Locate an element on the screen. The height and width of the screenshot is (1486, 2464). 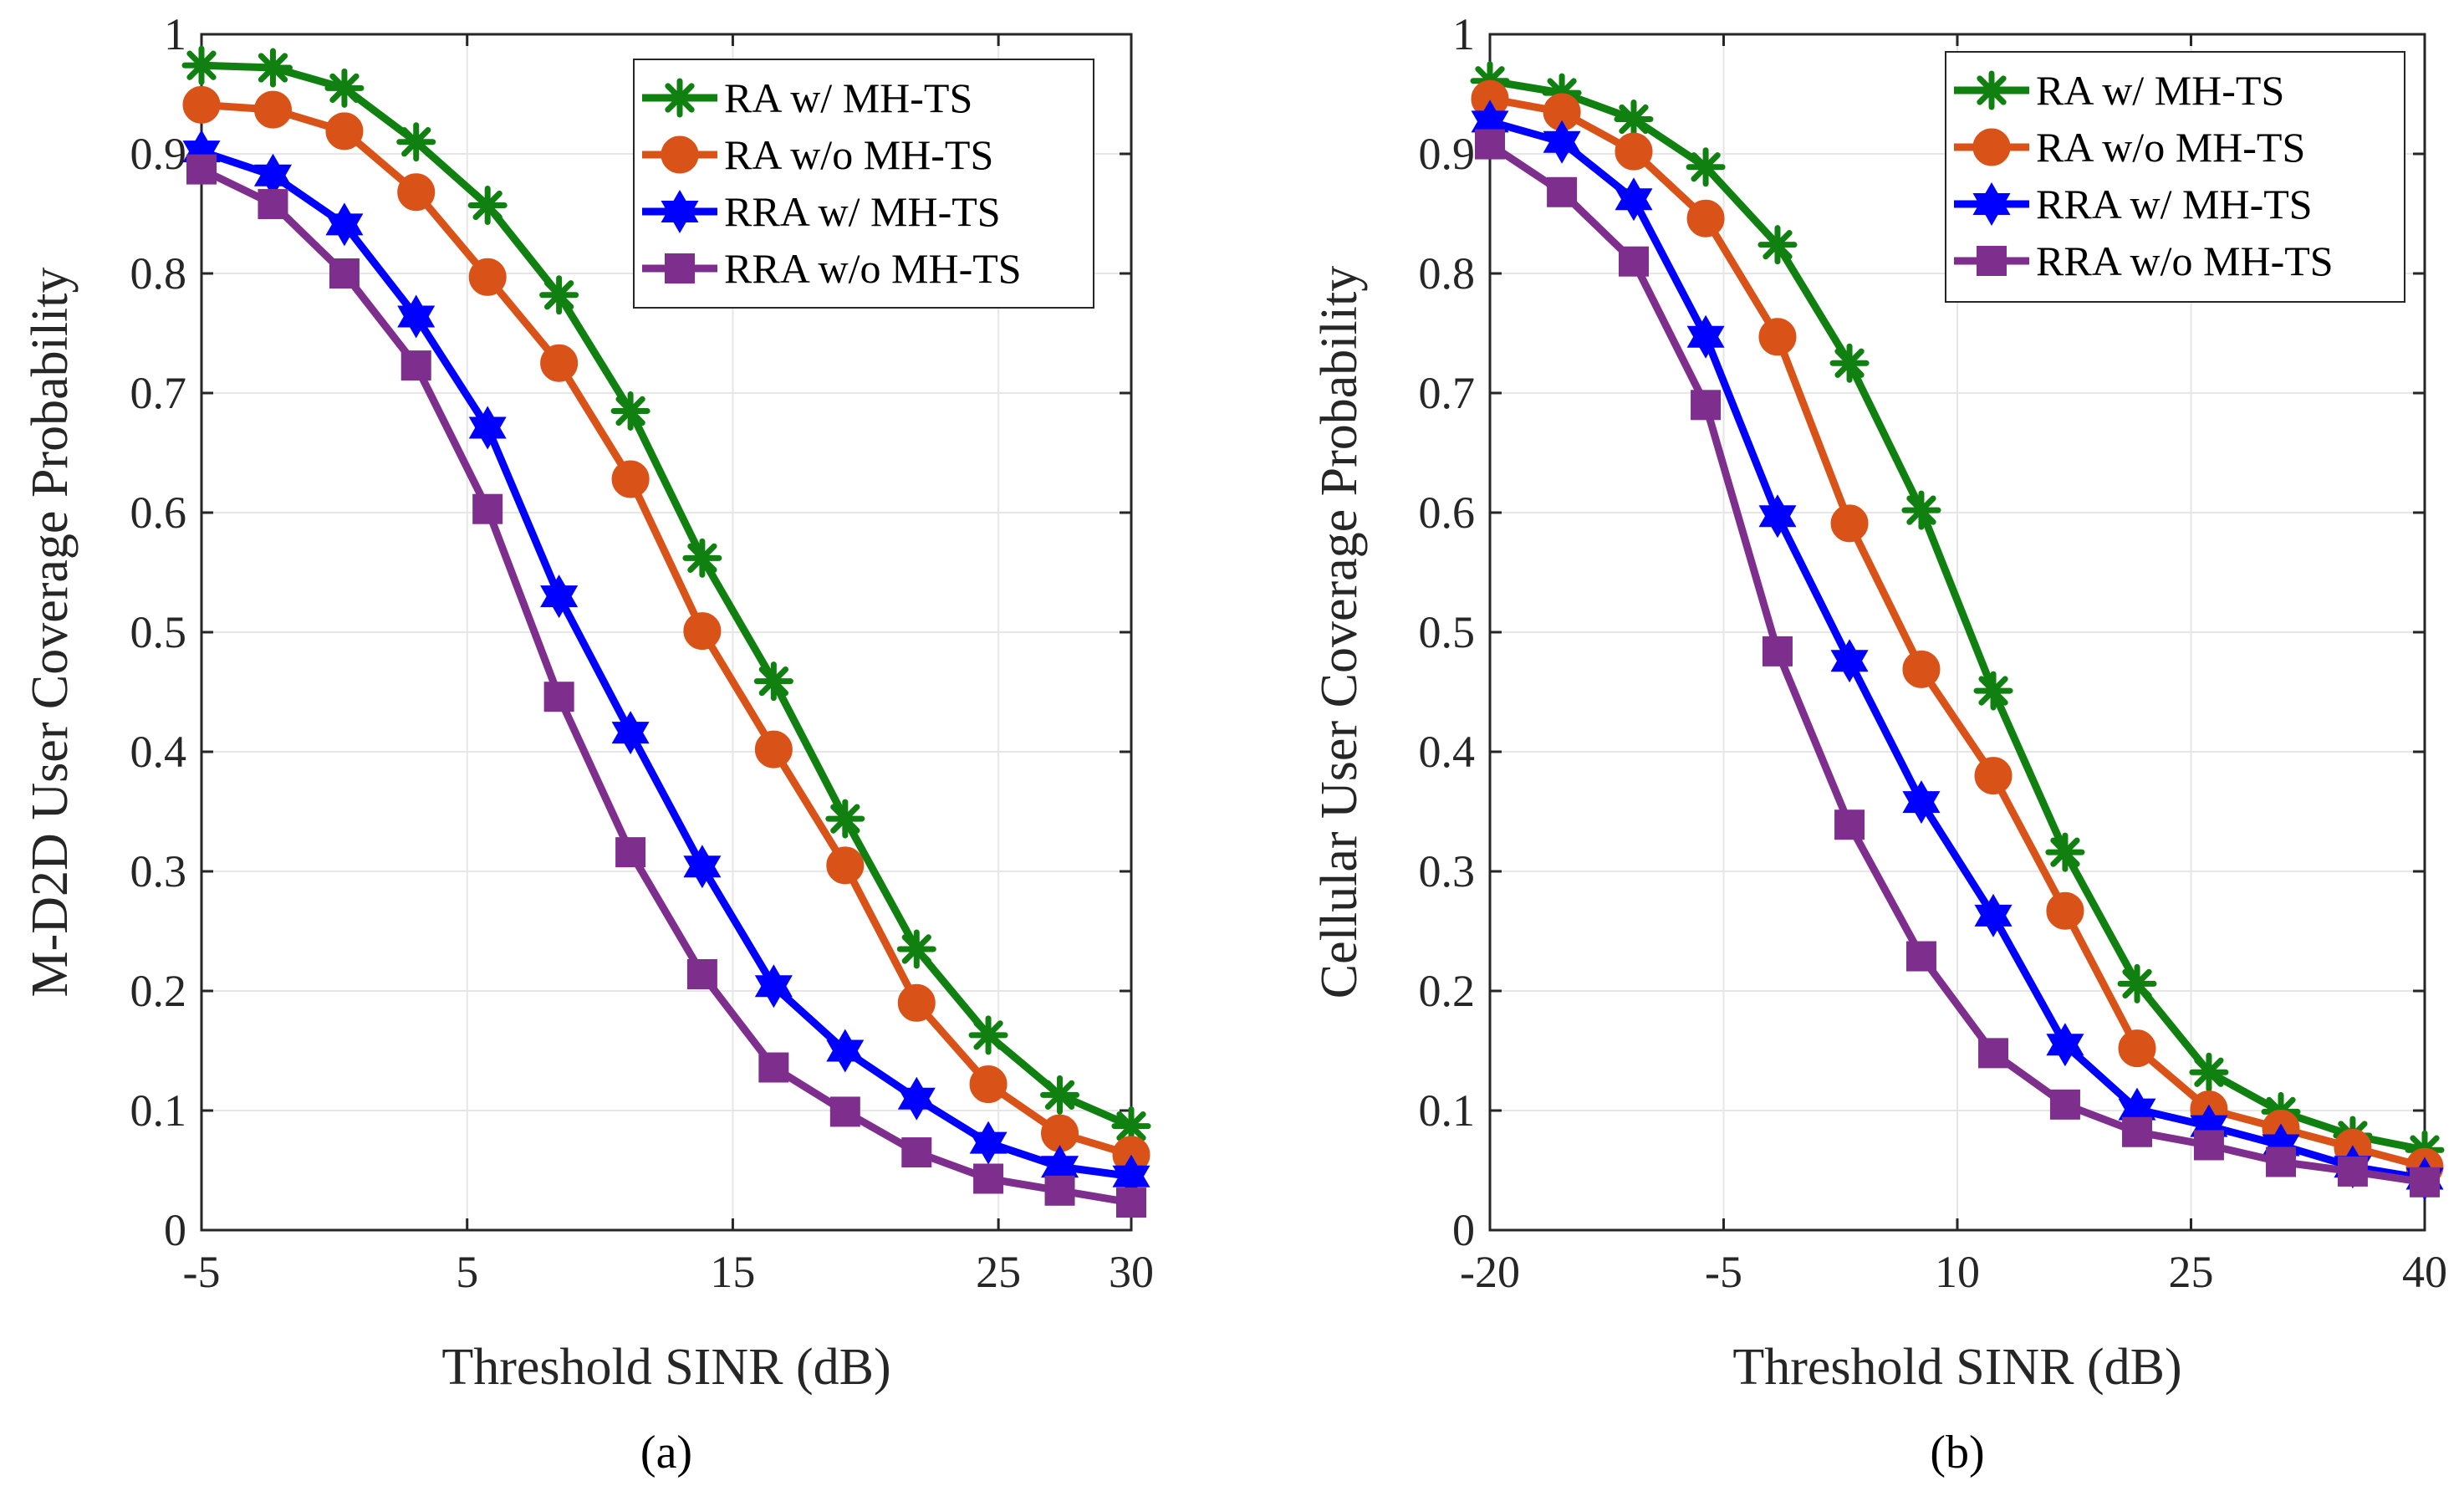
panel-caption: (a) is located at coordinates (666, 1452).